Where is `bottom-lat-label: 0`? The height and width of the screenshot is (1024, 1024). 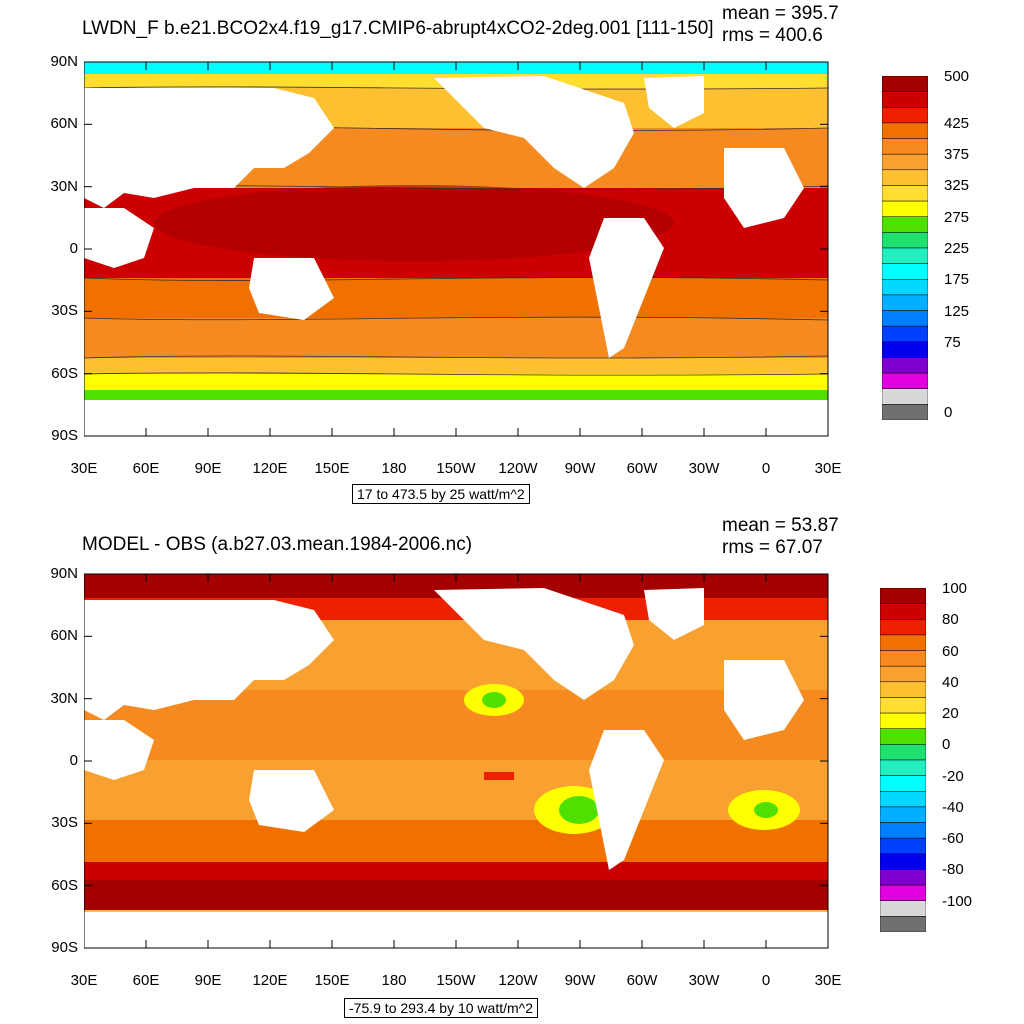
bottom-lat-label: 0 is located at coordinates (73, 760).